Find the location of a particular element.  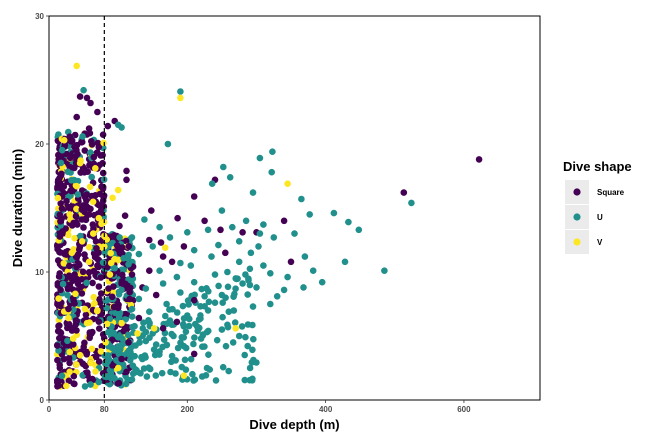

y-tick-label: 30 is located at coordinates (39, 16).